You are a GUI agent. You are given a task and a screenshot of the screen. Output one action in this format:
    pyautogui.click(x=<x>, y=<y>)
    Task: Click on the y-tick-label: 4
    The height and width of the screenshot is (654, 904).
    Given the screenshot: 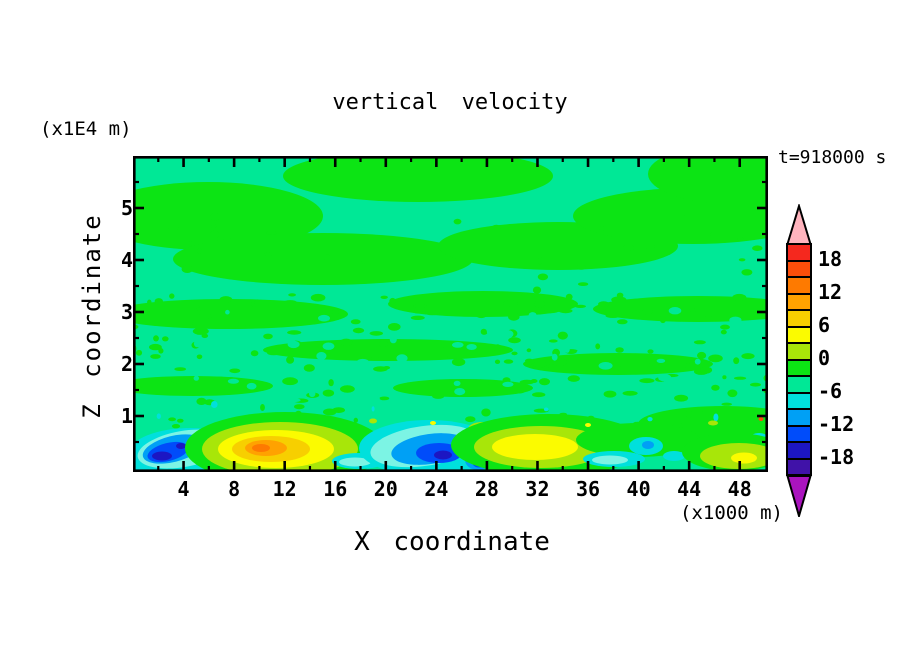 What is the action you would take?
    pyautogui.click(x=126, y=260)
    